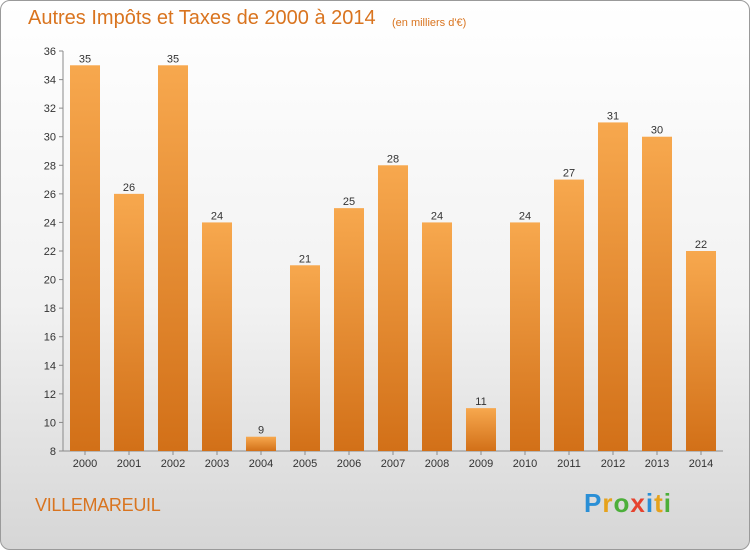 The height and width of the screenshot is (550, 750). Describe the element at coordinates (349, 464) in the screenshot. I see `x-tick-label: 2006` at that location.